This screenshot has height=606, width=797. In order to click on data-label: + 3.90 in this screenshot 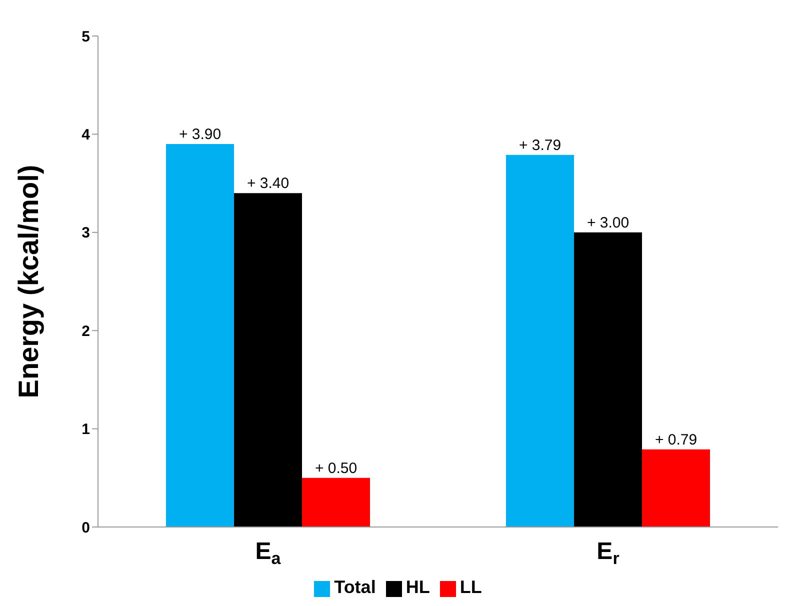, I will do `click(200, 135)`.